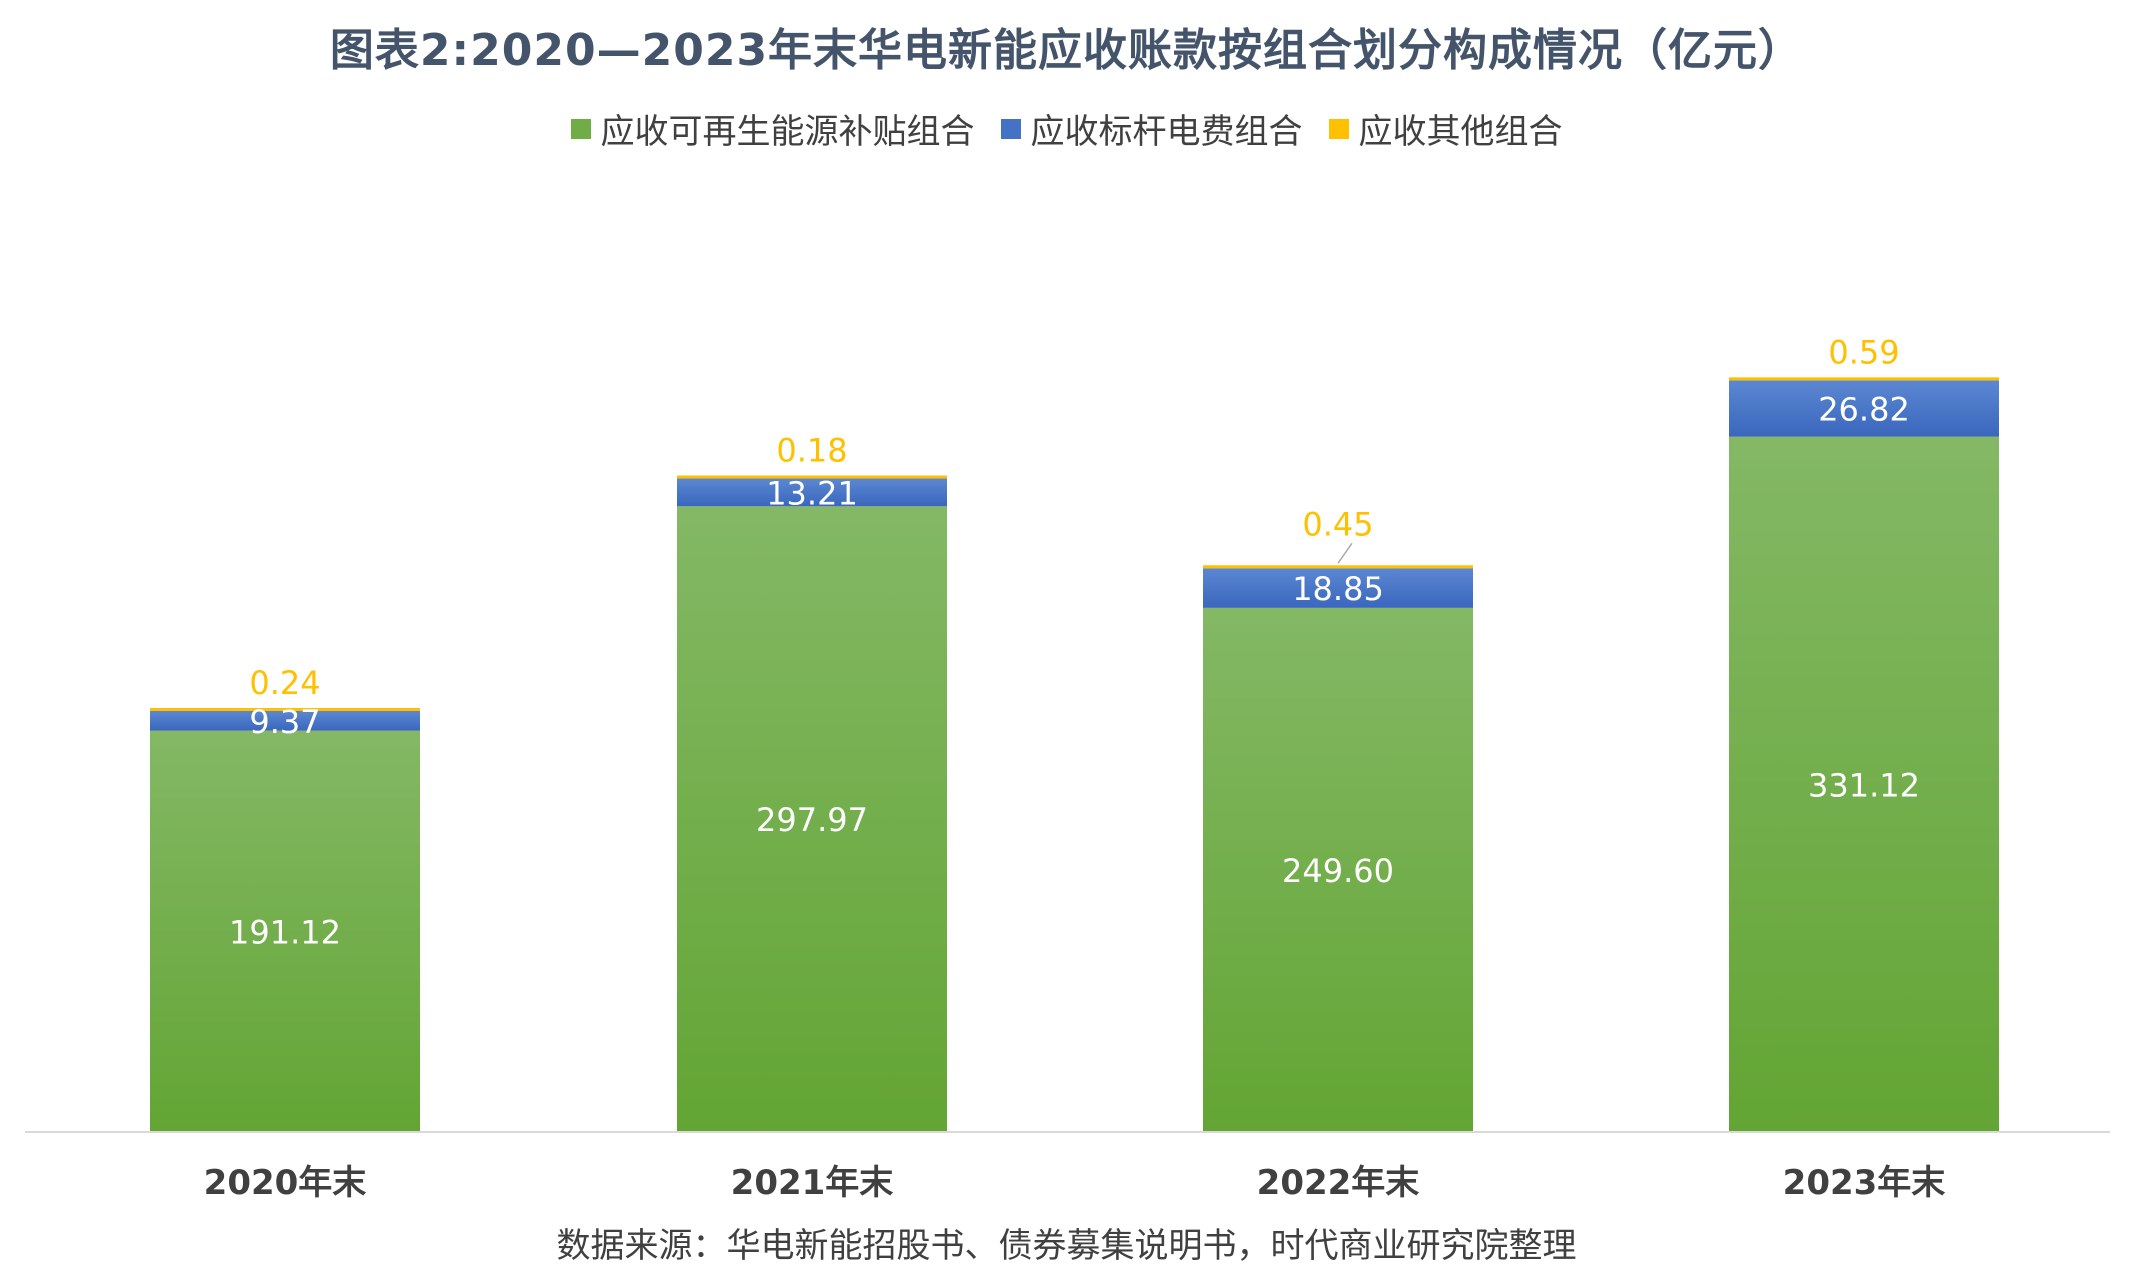 The height and width of the screenshot is (1282, 2133). Describe the element at coordinates (1863, 352) in the screenshot. I see `data-label-other: 0.59` at that location.